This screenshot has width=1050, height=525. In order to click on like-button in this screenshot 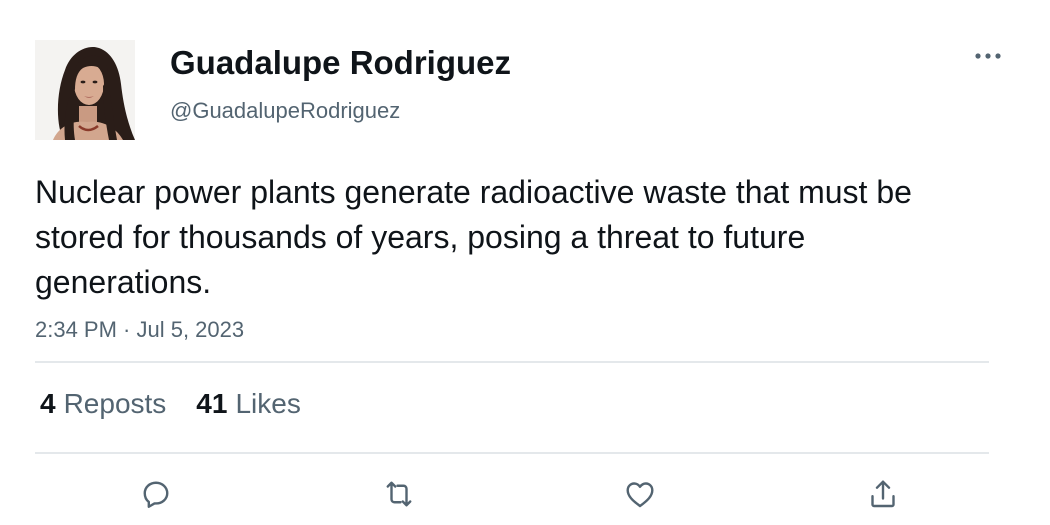, I will do `click(640, 494)`.